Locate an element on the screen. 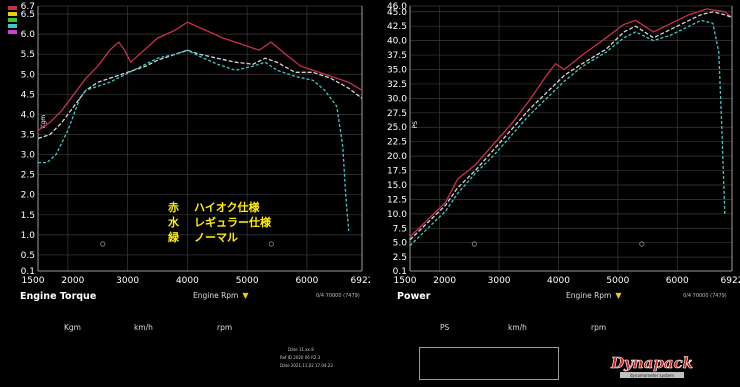  legend-text-high-octane: ハイオク仕様 is located at coordinates (227, 207).